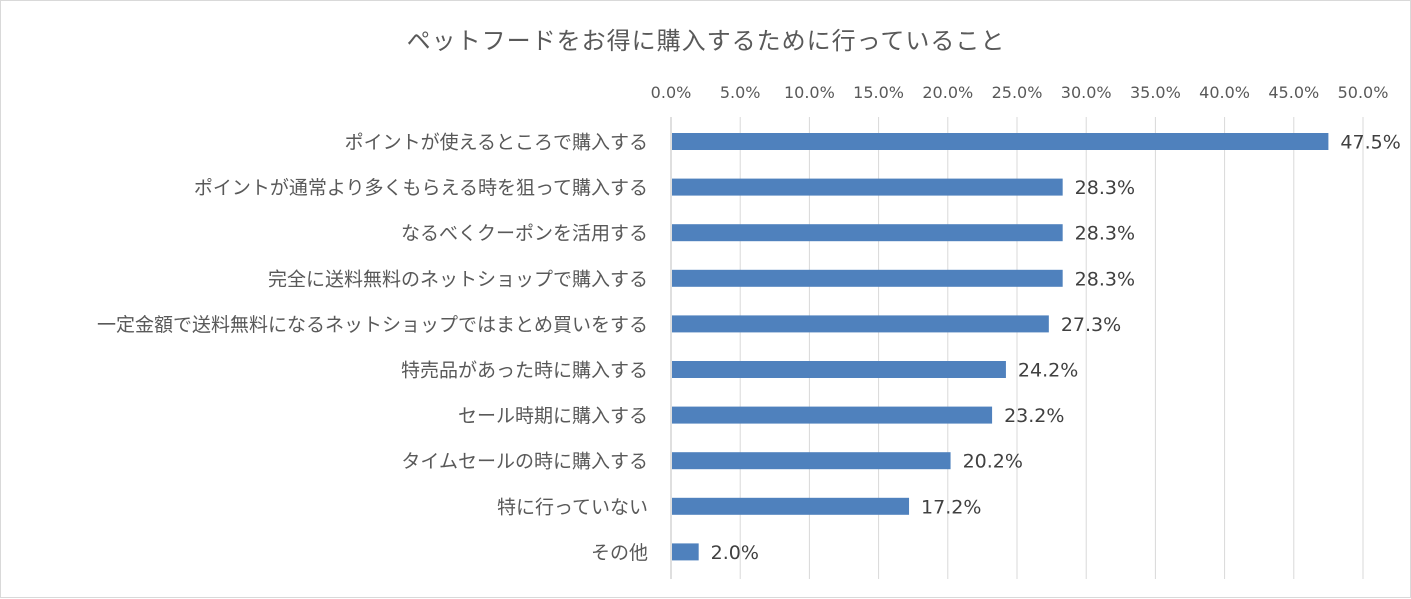  What do you see at coordinates (951, 507) in the screenshot?
I see `data-label: 17.2%` at bounding box center [951, 507].